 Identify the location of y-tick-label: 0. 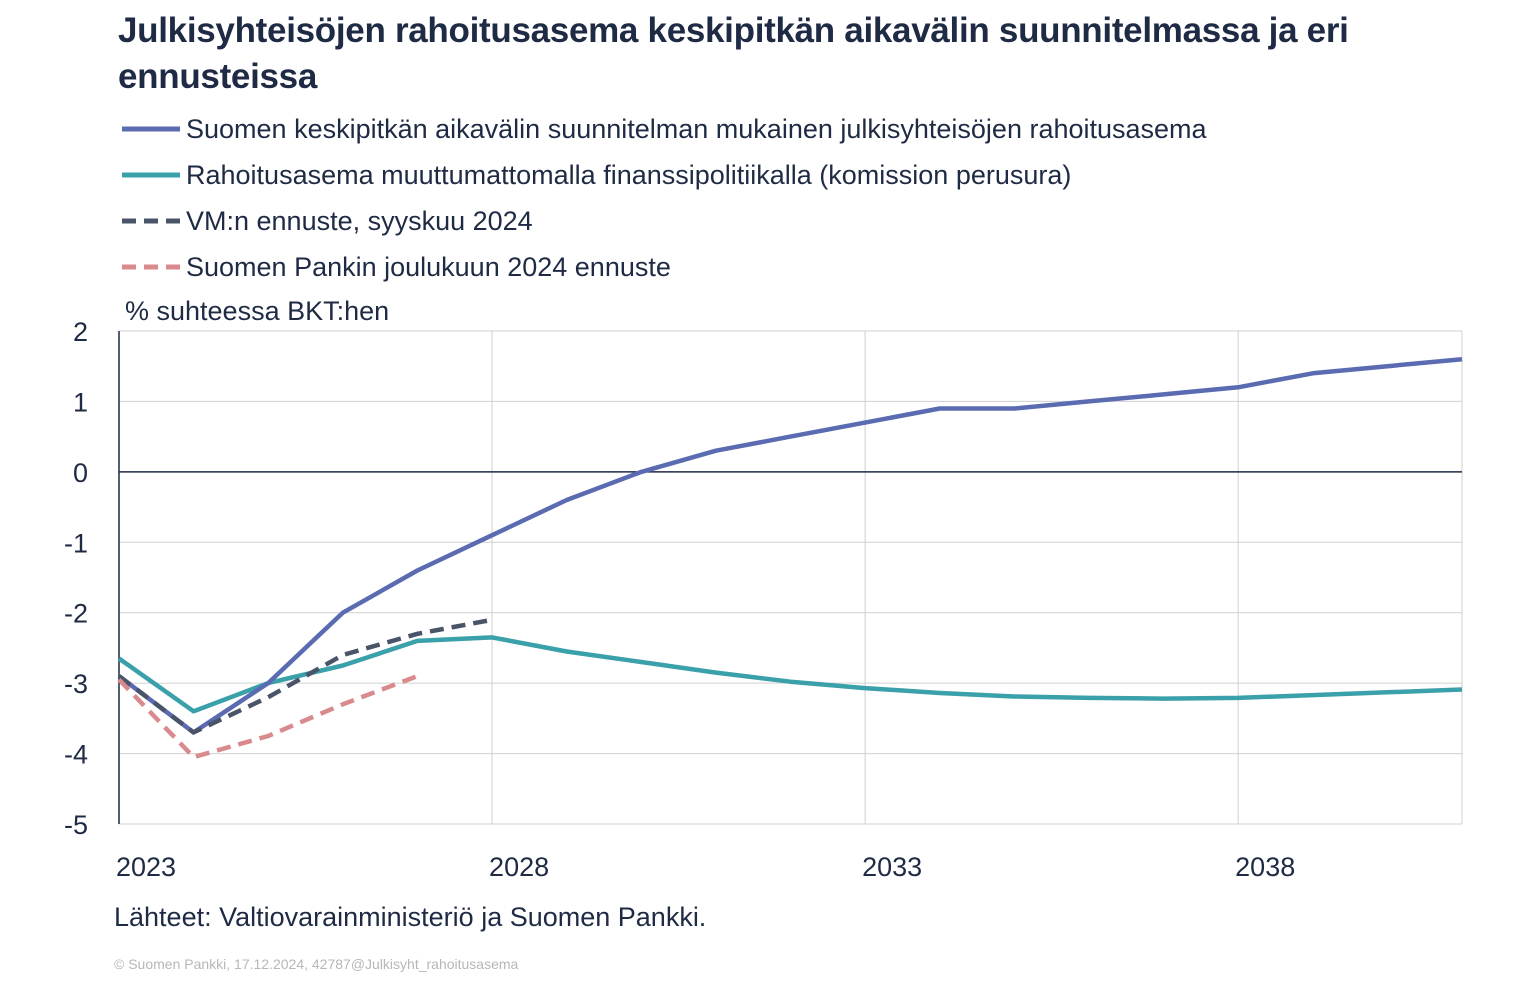
(80, 473).